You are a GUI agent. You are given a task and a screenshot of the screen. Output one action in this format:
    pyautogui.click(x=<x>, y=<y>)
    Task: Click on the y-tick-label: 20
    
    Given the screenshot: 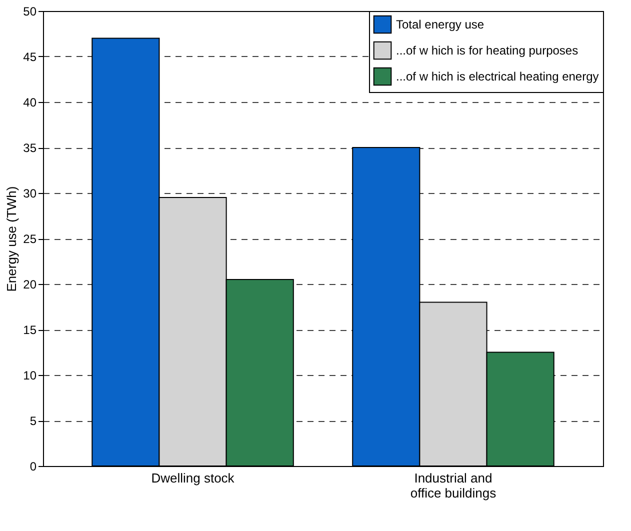 What is the action you would take?
    pyautogui.click(x=30, y=285)
    